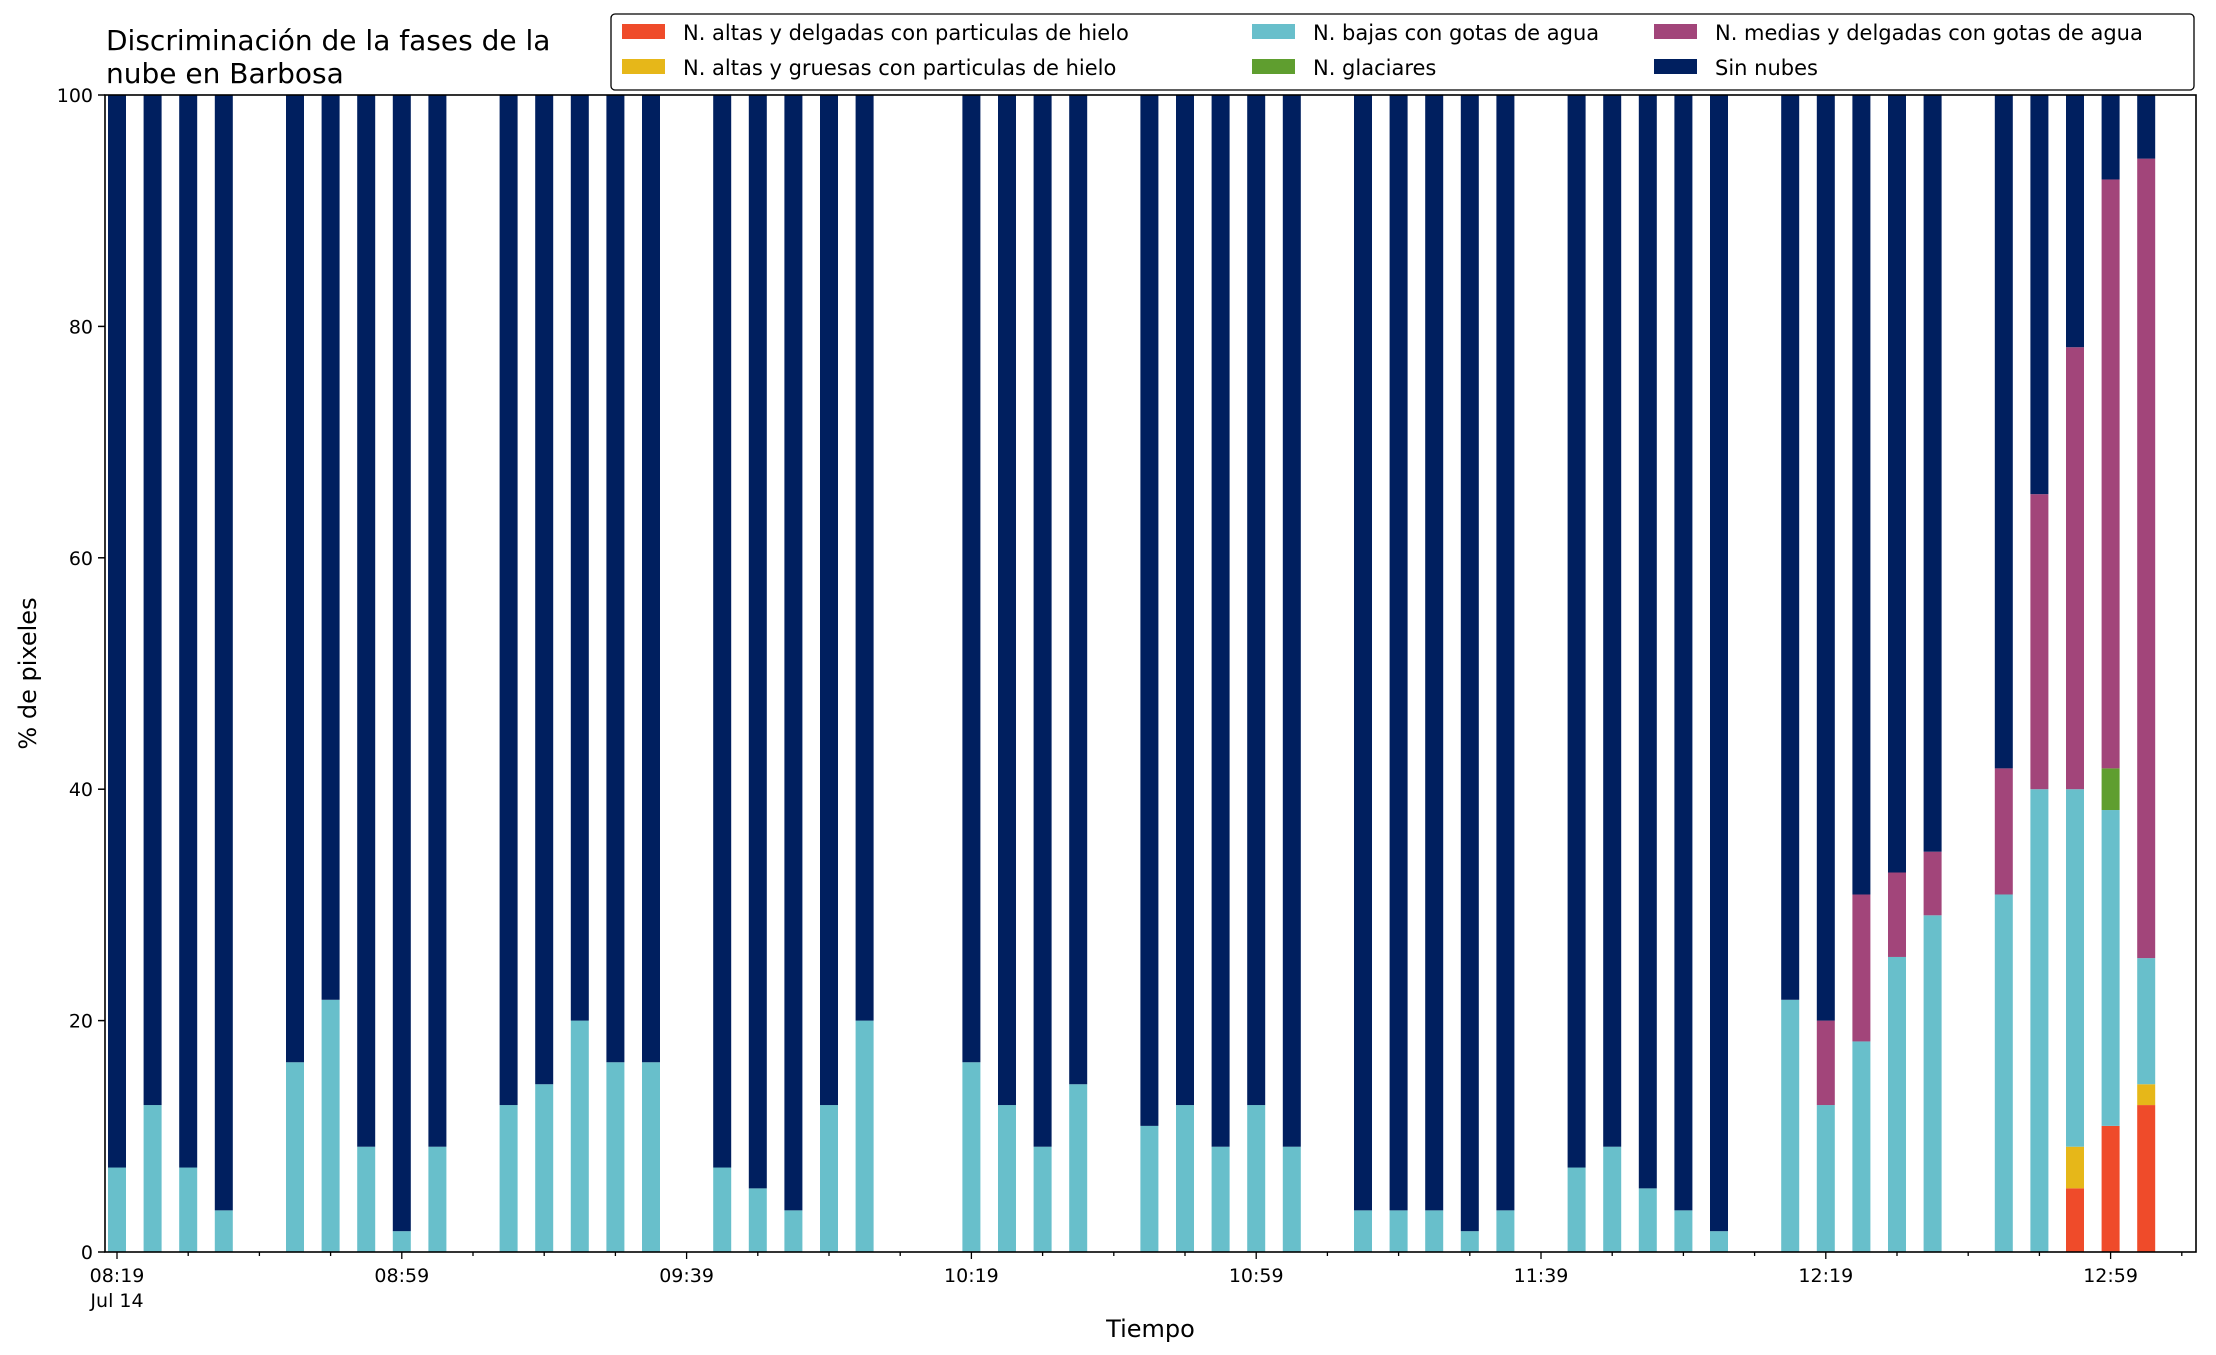  I want to click on x-tick-label: 09:39, so click(686, 1276).